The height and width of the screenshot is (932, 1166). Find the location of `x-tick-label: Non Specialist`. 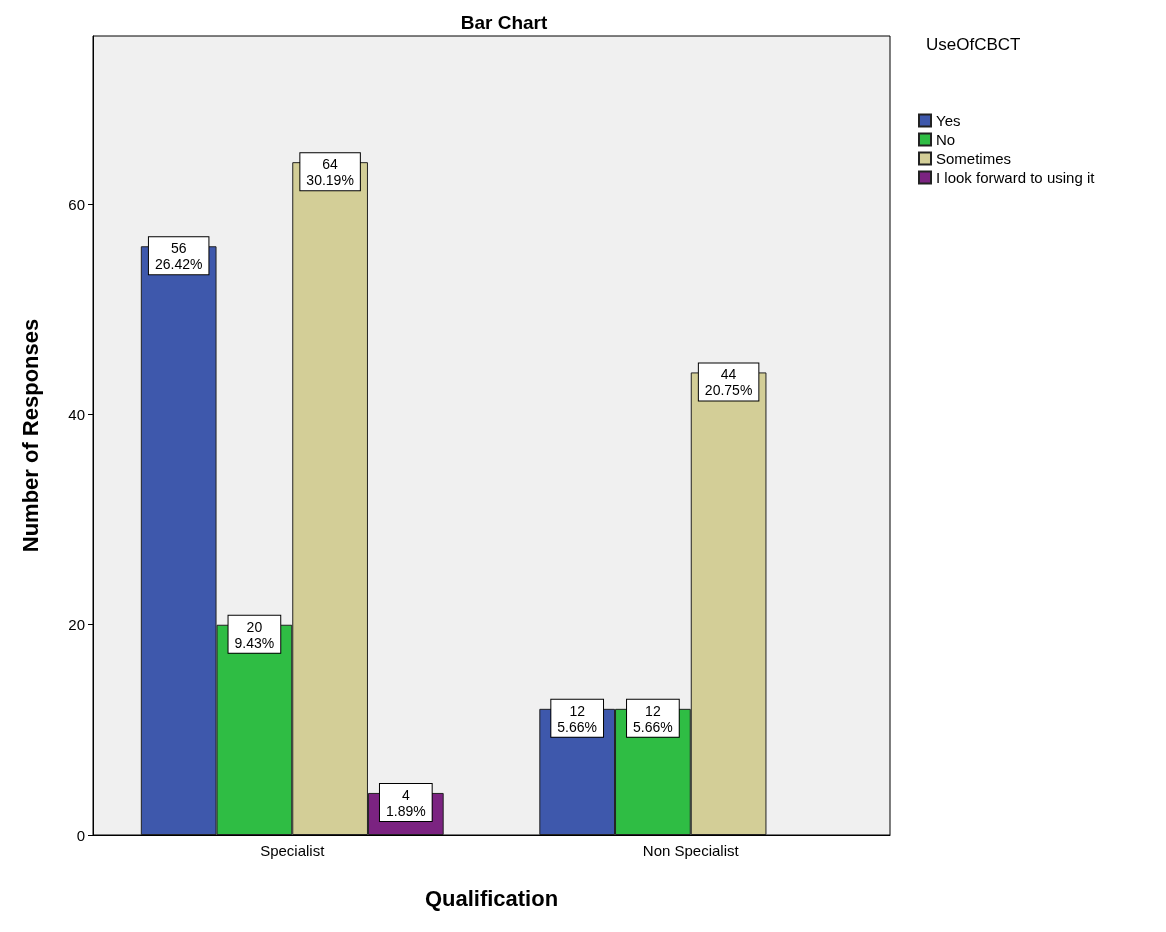

x-tick-label: Non Specialist is located at coordinates (691, 850).